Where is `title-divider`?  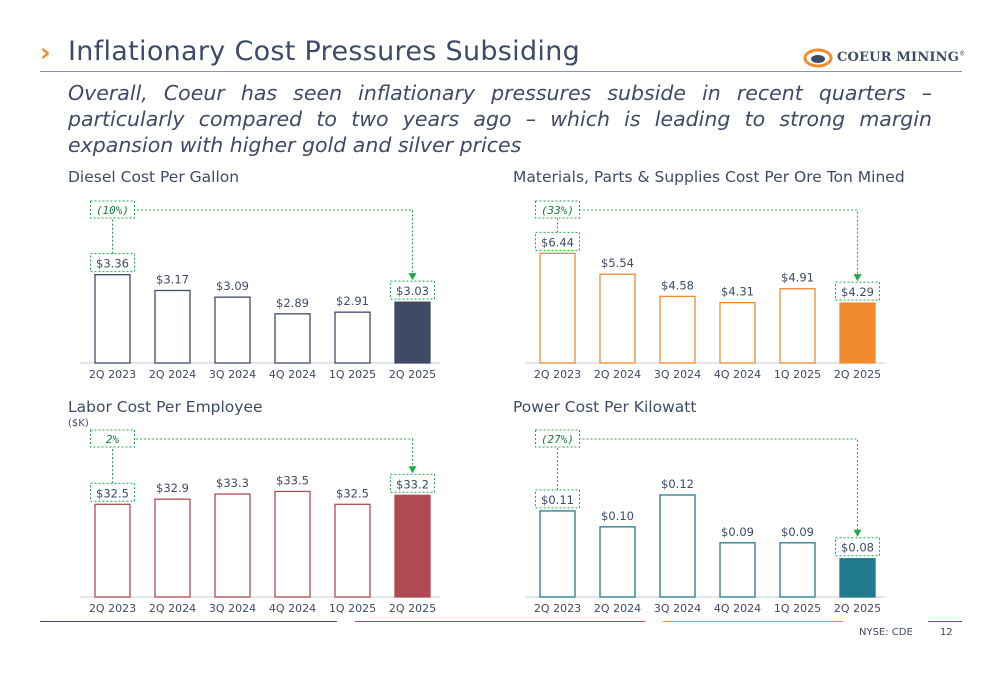 title-divider is located at coordinates (501, 71).